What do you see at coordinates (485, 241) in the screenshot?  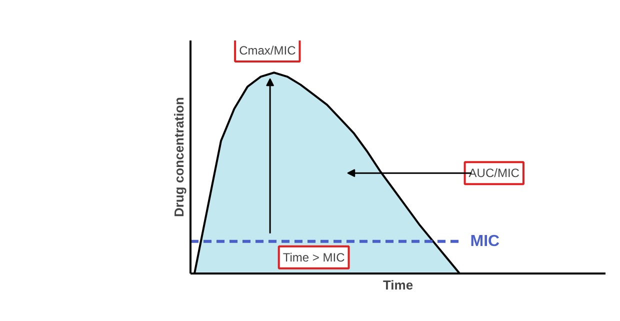 I see `ref-line-label: MIC` at bounding box center [485, 241].